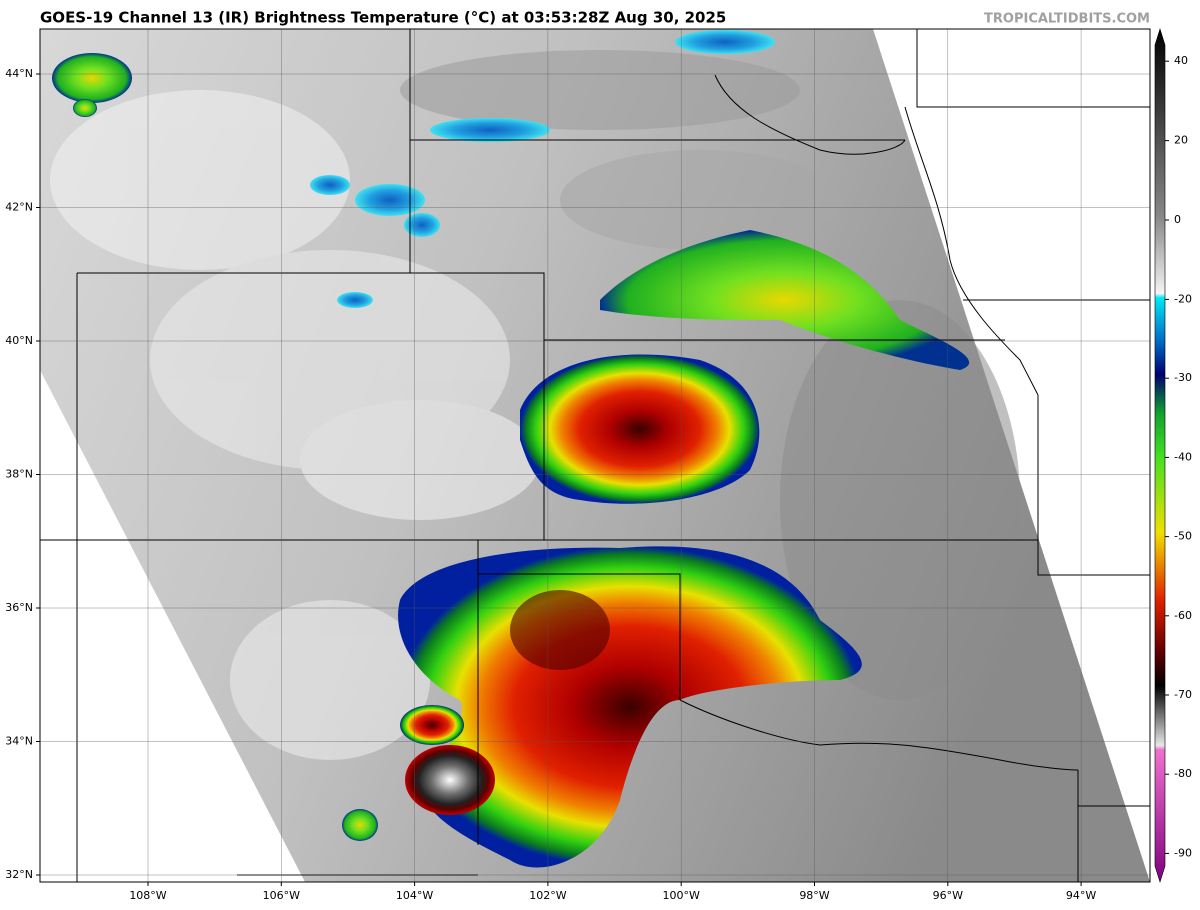 The image size is (1200, 910). I want to click on lon-label: 106°W, so click(281, 895).